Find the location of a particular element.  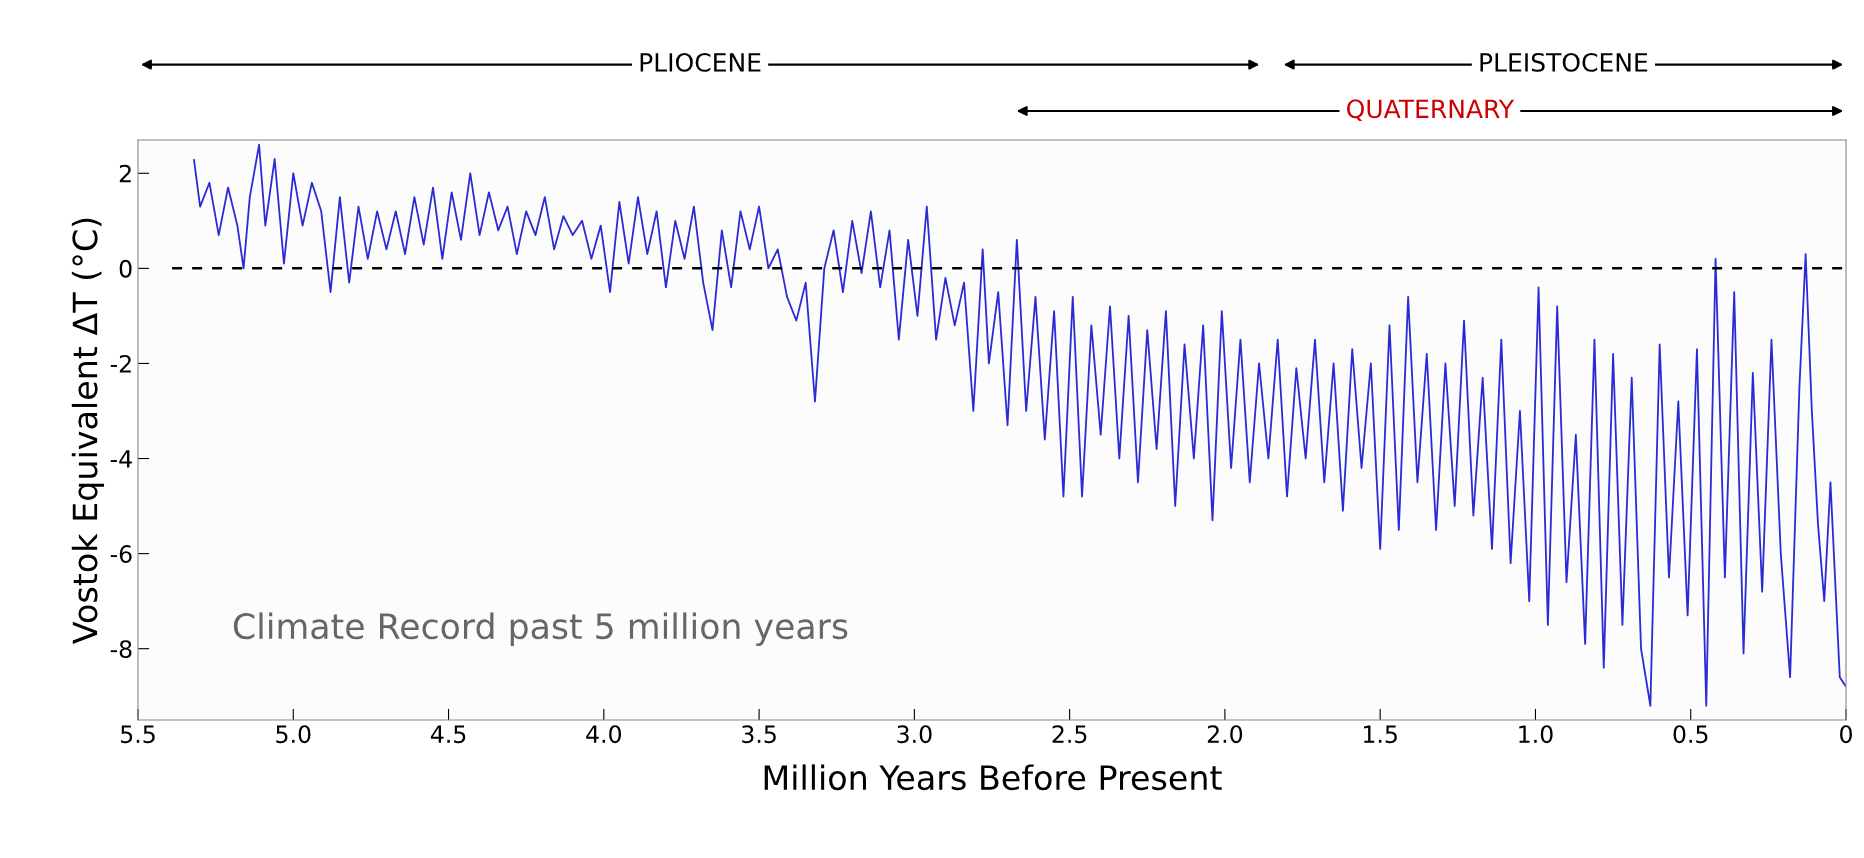

text: PLIOCENE is located at coordinates (700, 62).